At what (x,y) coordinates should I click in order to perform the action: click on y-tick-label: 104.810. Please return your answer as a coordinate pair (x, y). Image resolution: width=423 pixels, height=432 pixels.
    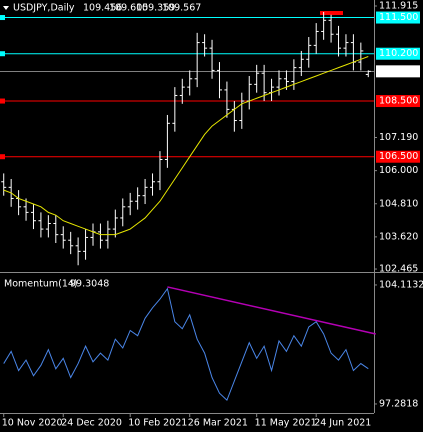
    Looking at the image, I should click on (398, 203).